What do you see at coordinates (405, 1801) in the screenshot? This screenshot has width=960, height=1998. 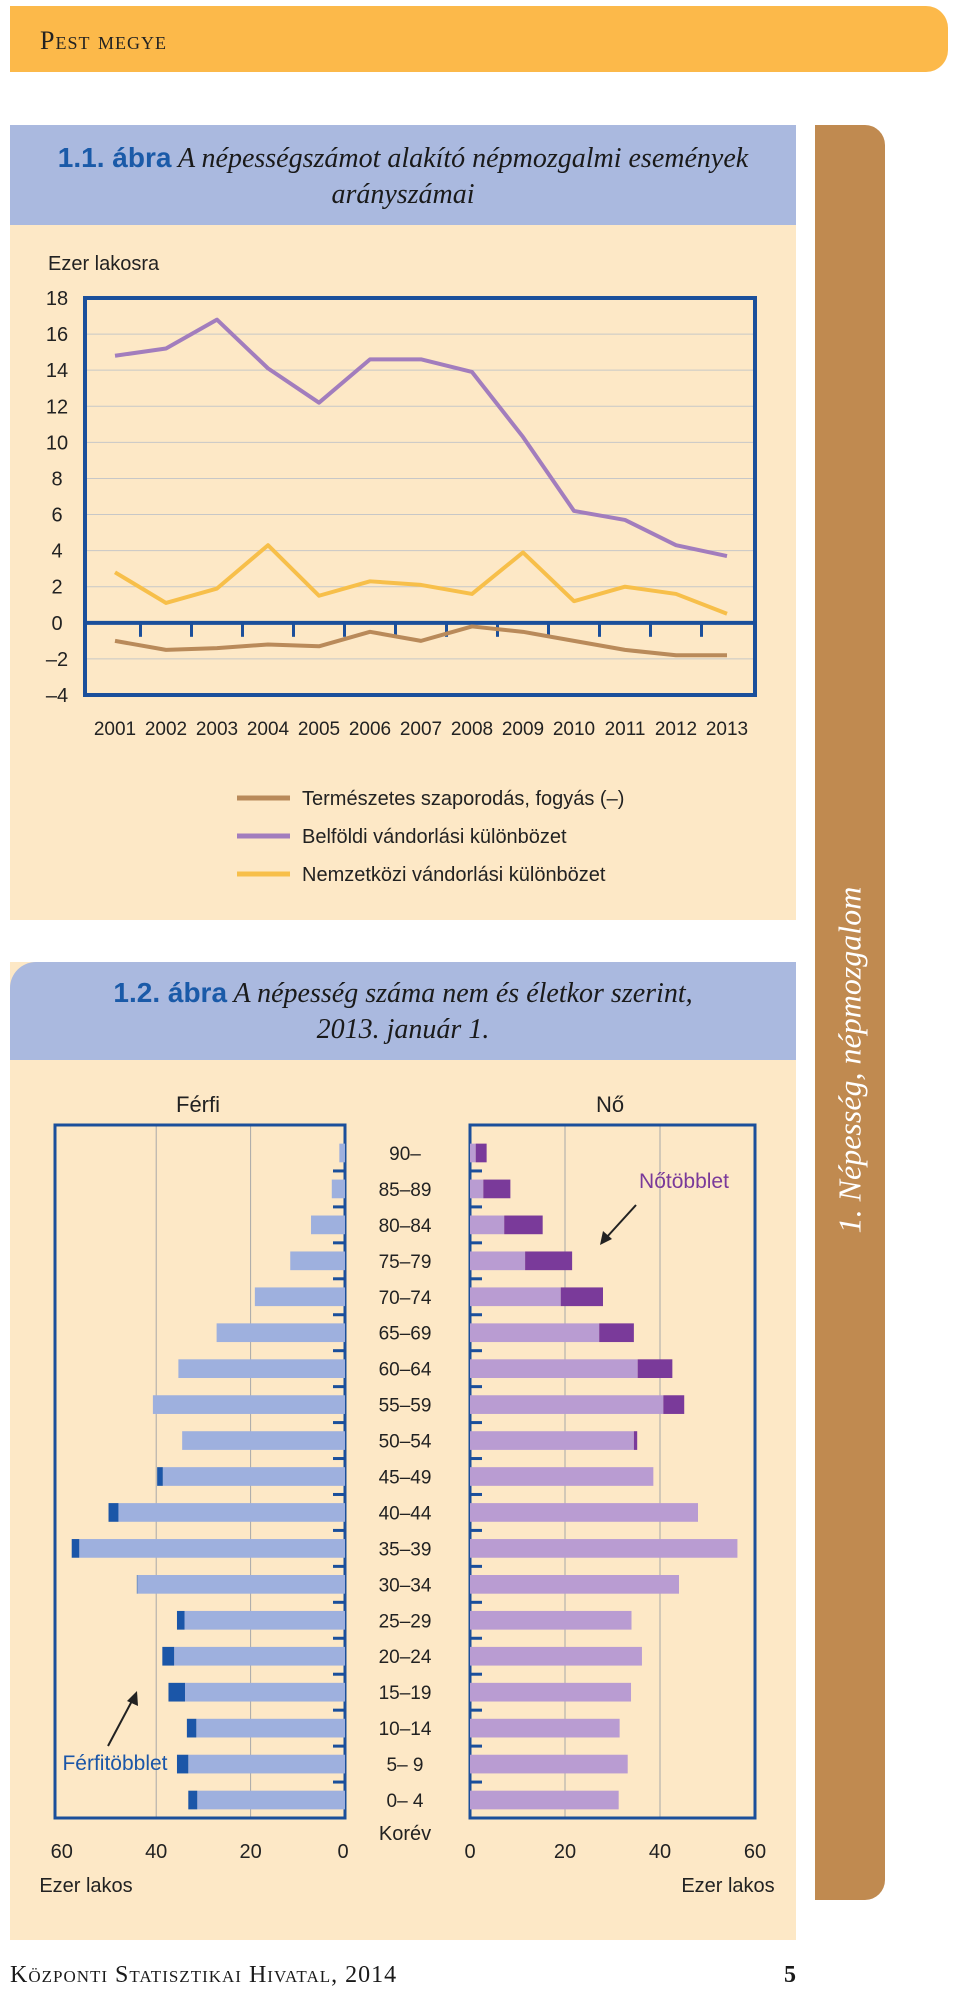 I see `age-group-label: 0– 4` at bounding box center [405, 1801].